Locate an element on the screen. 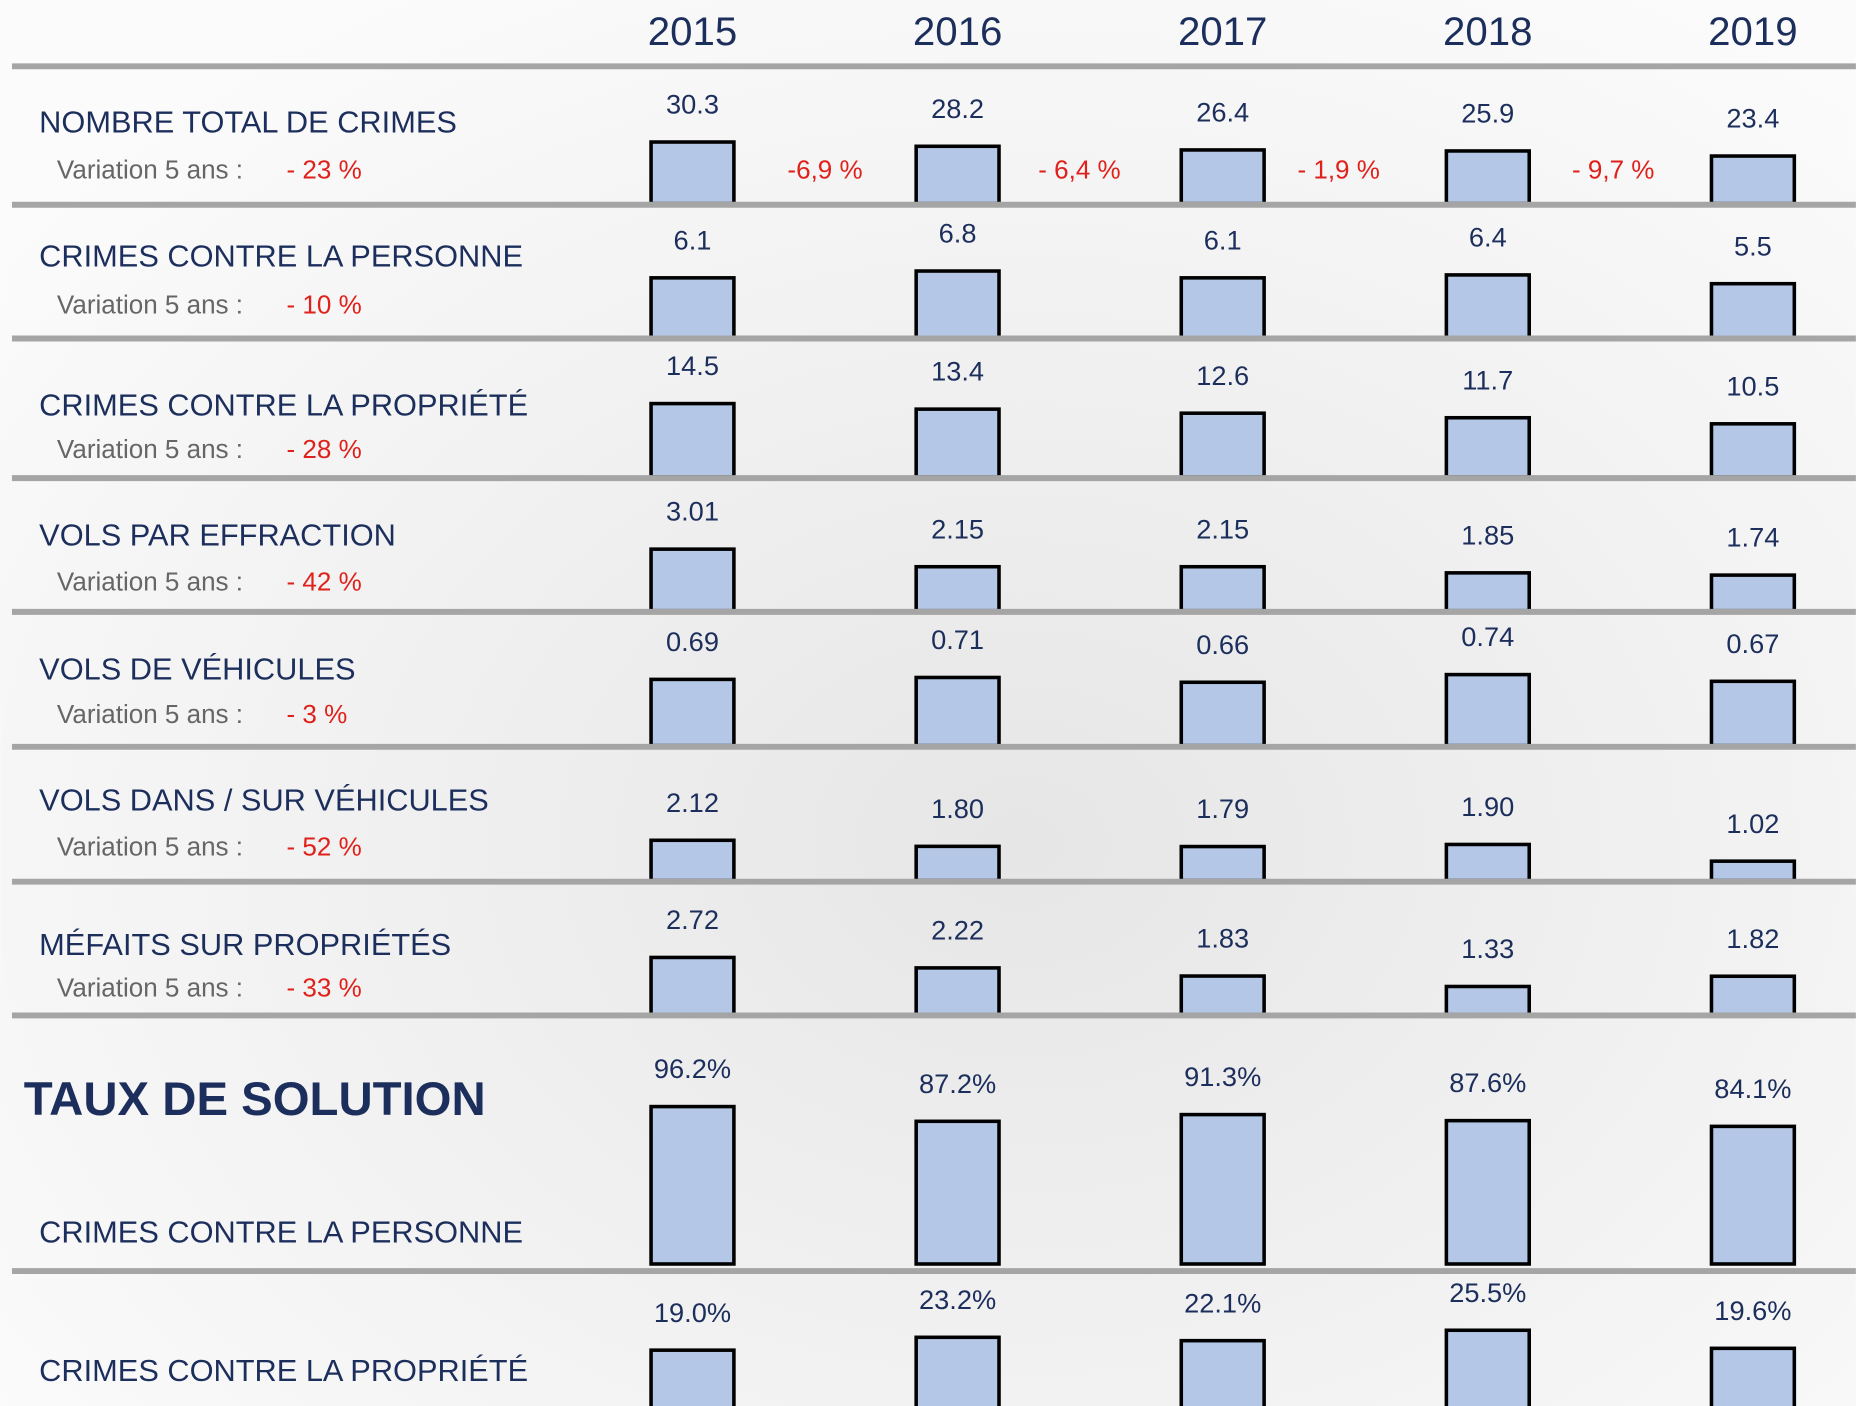 This screenshot has width=1856, height=1406. row-label: NOMBRE TOTAL DE CRIMES is located at coordinates (248, 122).